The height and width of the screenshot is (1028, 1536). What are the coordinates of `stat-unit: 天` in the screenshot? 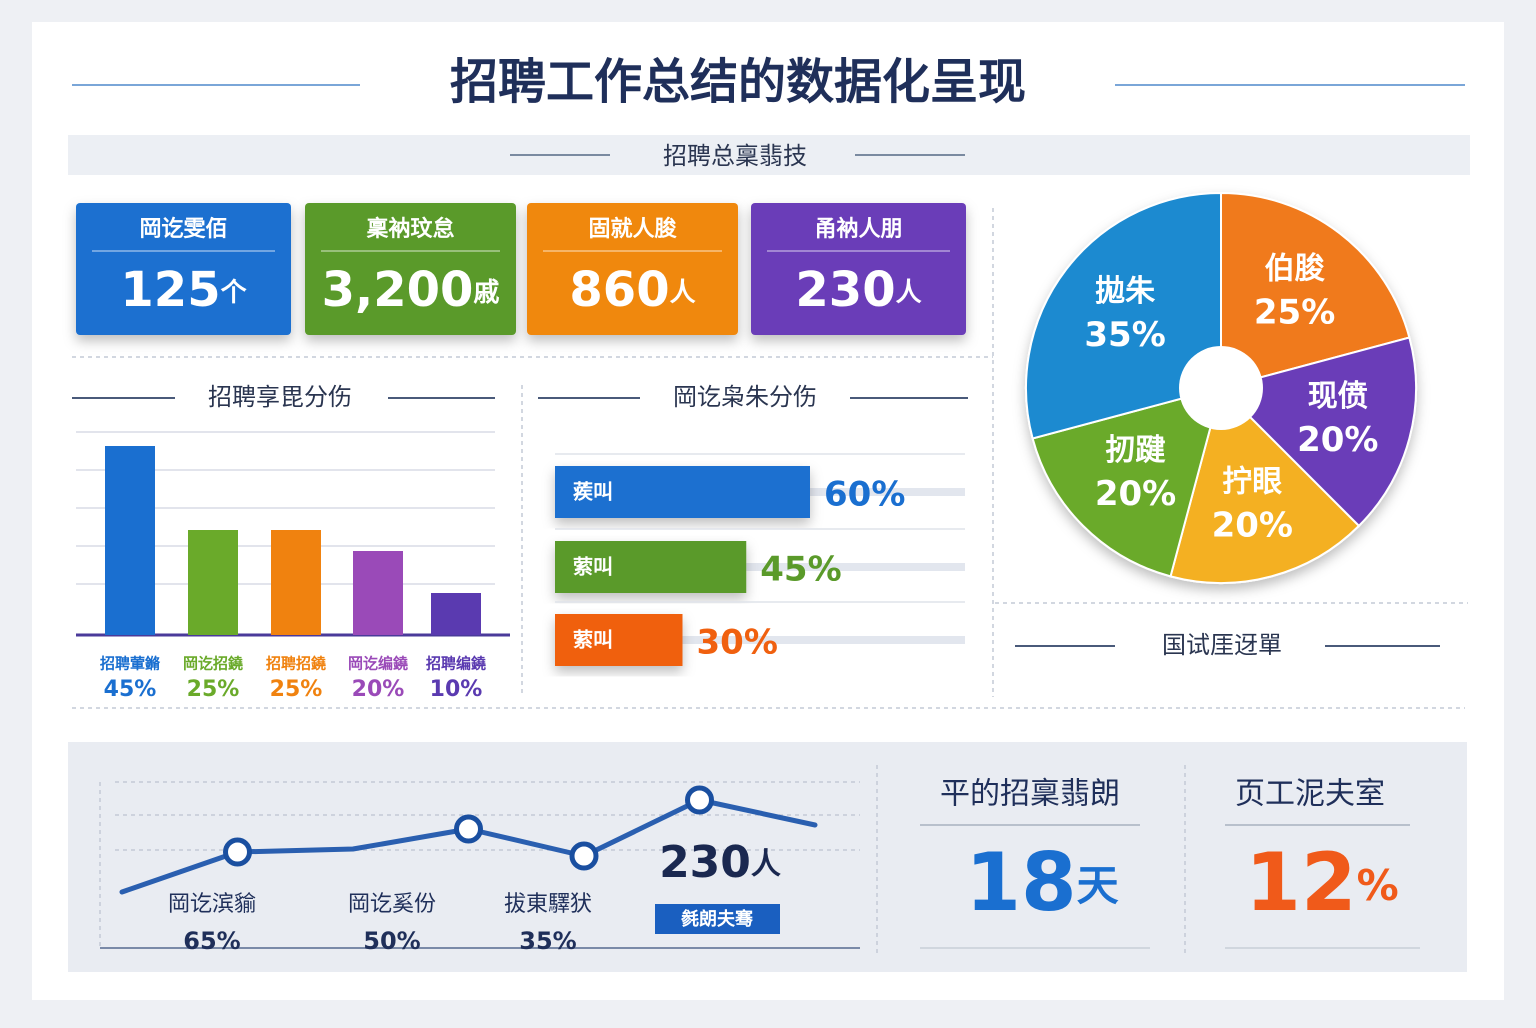 It's located at (1098, 885).